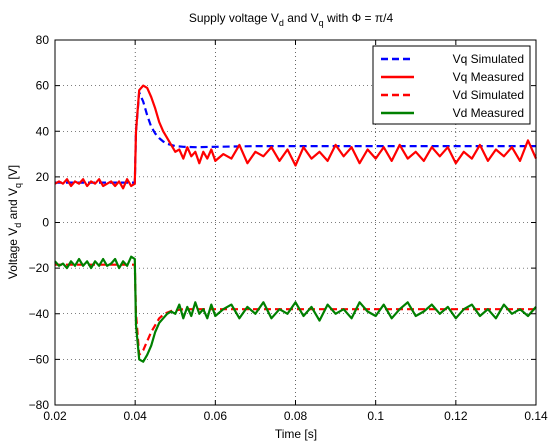 The width and height of the screenshot is (548, 448). What do you see at coordinates (43, 40) in the screenshot?
I see `y-tick-label: 80` at bounding box center [43, 40].